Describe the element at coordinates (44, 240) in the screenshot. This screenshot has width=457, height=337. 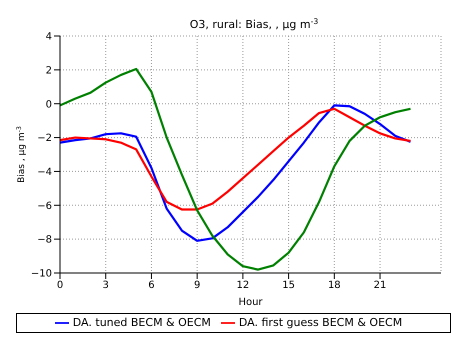
I see `y-tick-label: −8` at that location.